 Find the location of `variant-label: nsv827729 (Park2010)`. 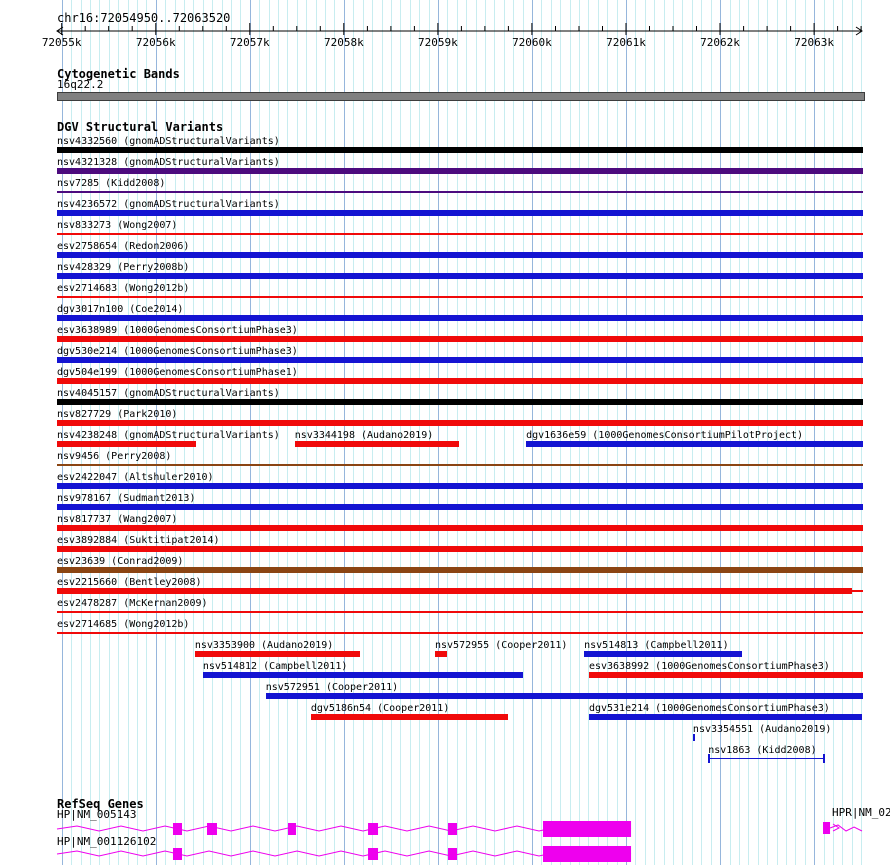

variant-label: nsv827729 (Park2010) is located at coordinates (117, 414).